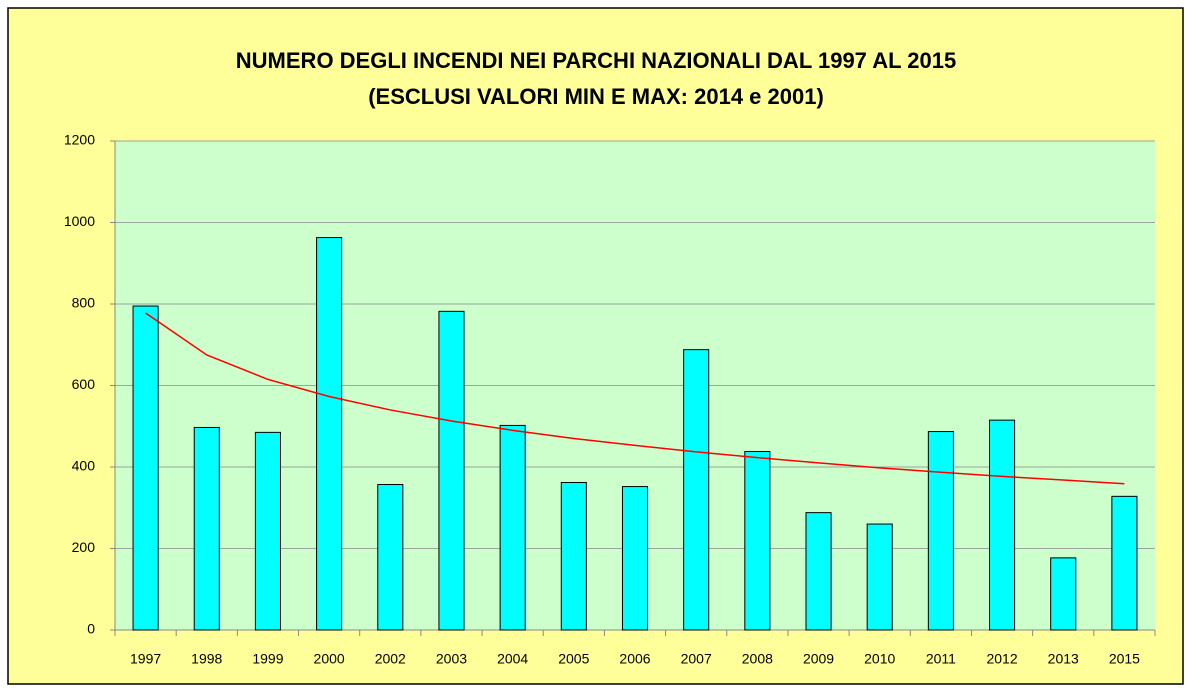 The image size is (1191, 693). What do you see at coordinates (267, 659) in the screenshot?
I see `x-tick-label: 1999` at bounding box center [267, 659].